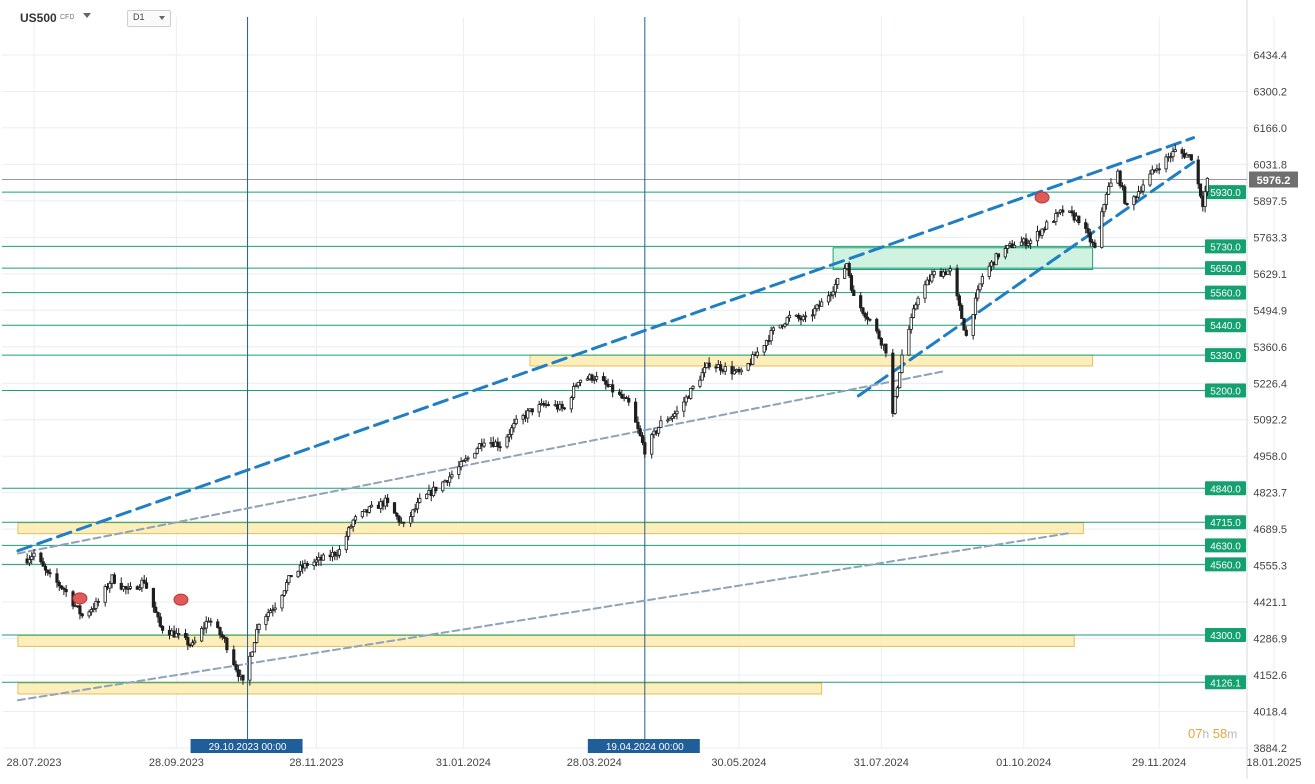  Describe the element at coordinates (1159, 763) in the screenshot. I see `x-tick-label: 29.11.2024` at that location.